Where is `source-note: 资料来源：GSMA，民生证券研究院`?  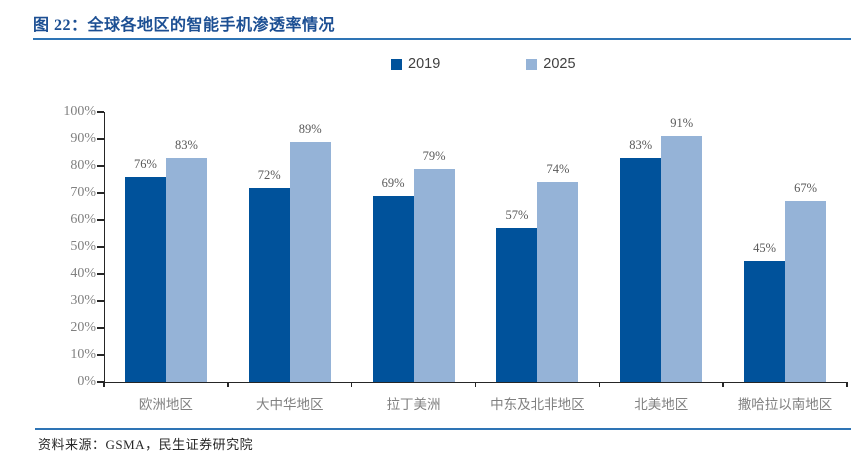 source-note: 资料来源：GSMA，民生证券研究院 is located at coordinates (146, 444).